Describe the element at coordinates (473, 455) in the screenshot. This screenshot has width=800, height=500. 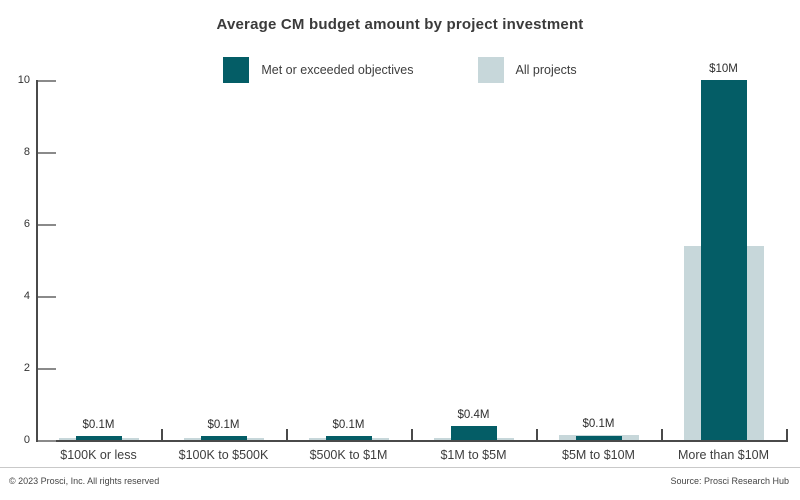
I see `x-category-label: $1M to $5M` at that location.